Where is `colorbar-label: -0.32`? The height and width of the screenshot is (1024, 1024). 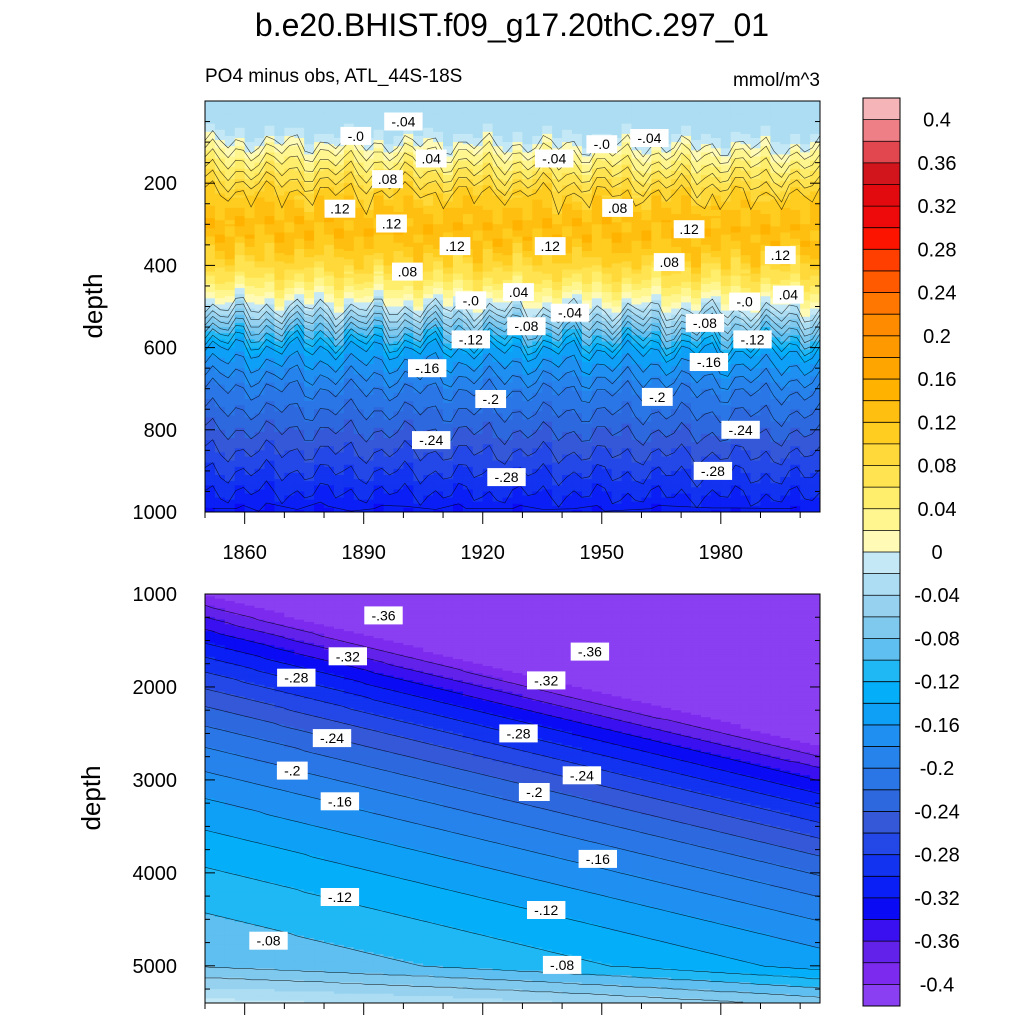
colorbar-label: -0.32 is located at coordinates (937, 899).